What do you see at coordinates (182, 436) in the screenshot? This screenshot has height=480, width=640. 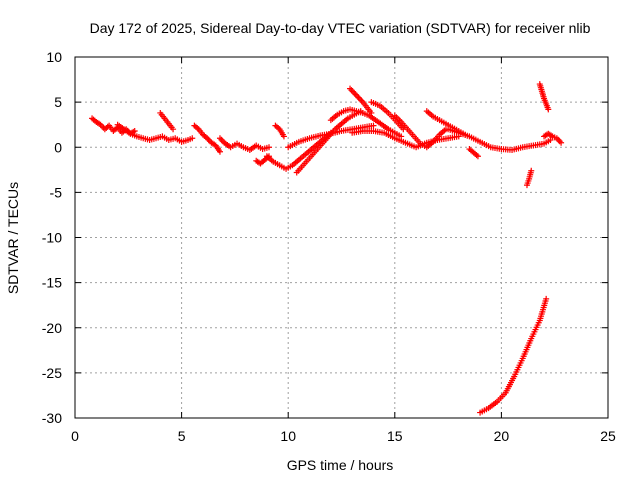 I see `x-tick-label: 5` at bounding box center [182, 436].